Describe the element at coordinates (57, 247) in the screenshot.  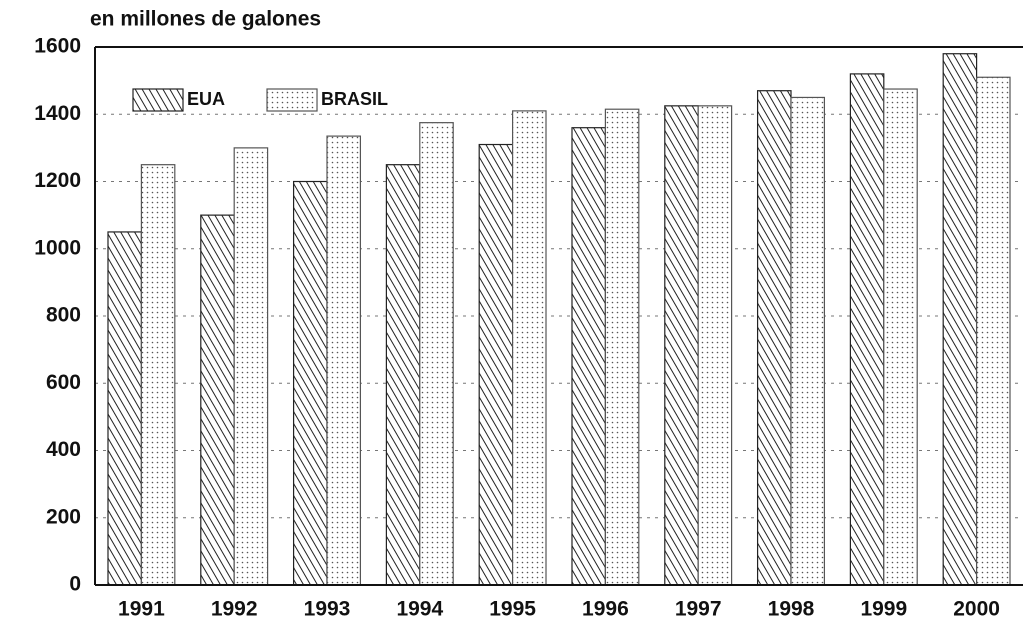
I see `y-tick-label: 1000` at that location.